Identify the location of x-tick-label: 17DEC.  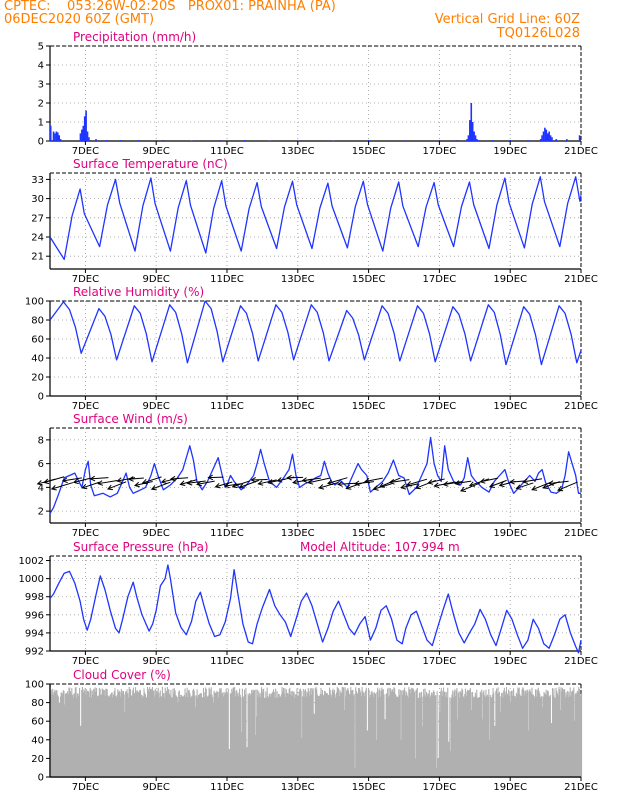
(440, 279).